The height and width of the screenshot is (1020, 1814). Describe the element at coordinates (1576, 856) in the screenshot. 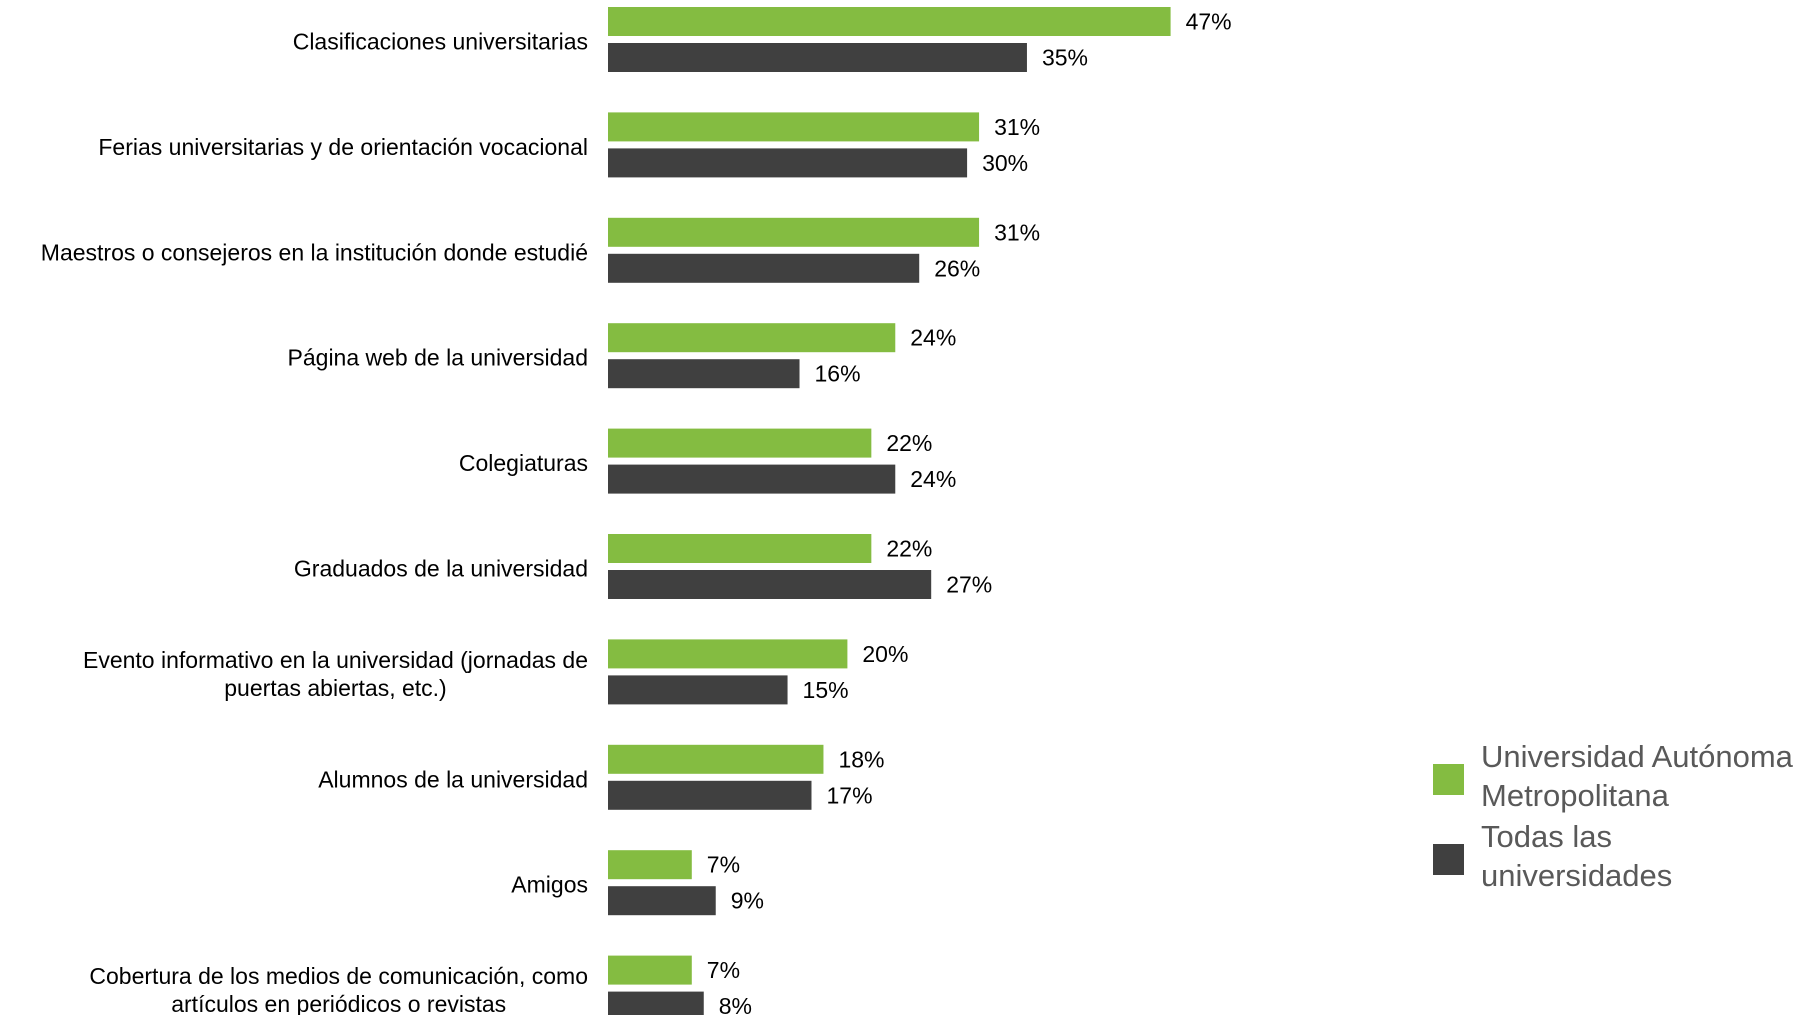

I see `legend-label: Todas las universidades` at that location.